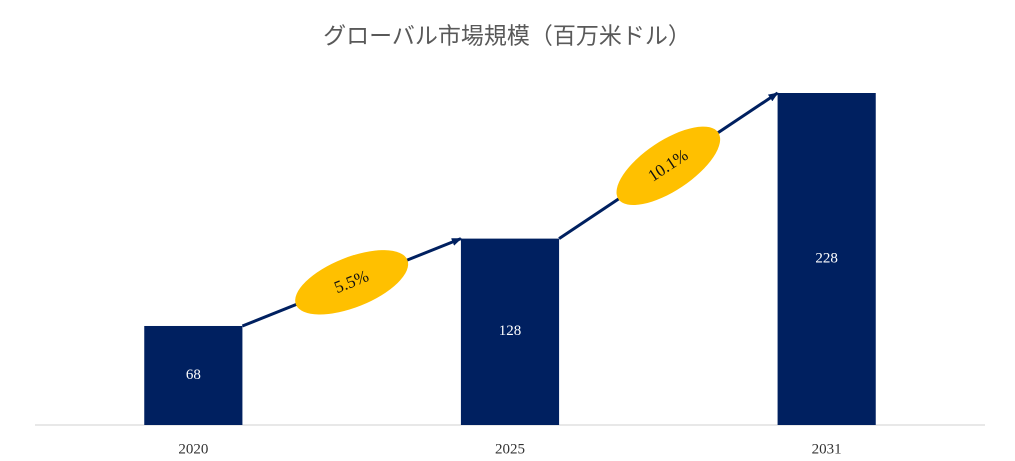 This screenshot has height=461, width=1015. What do you see at coordinates (193, 449) in the screenshot?
I see `x-tick-label: 2020` at bounding box center [193, 449].